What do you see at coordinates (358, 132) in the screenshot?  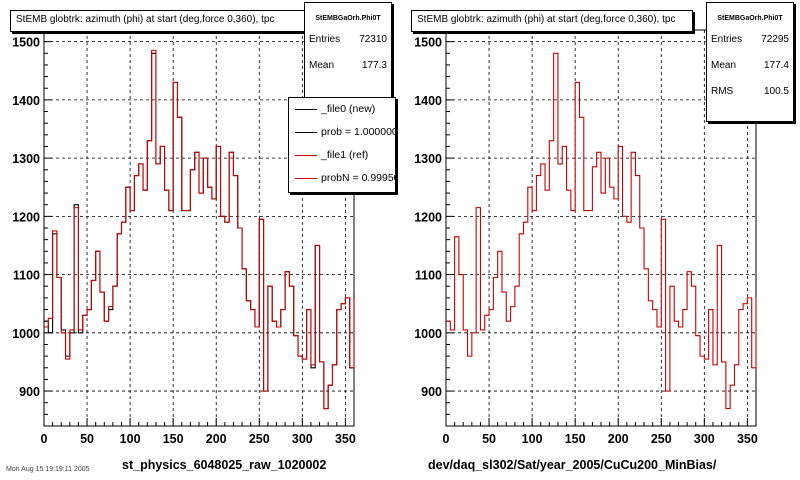 I see `legend-label: prob = 1.000000` at bounding box center [358, 132].